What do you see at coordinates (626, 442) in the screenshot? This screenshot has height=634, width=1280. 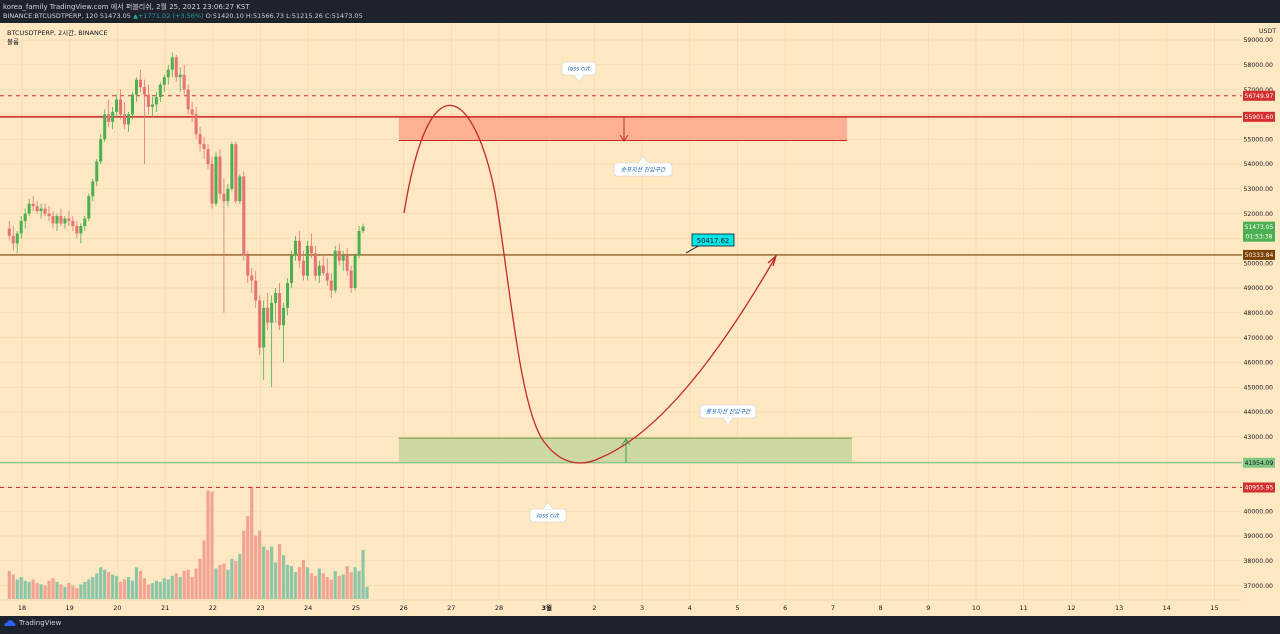 I see `up-arrow-head` at bounding box center [626, 442].